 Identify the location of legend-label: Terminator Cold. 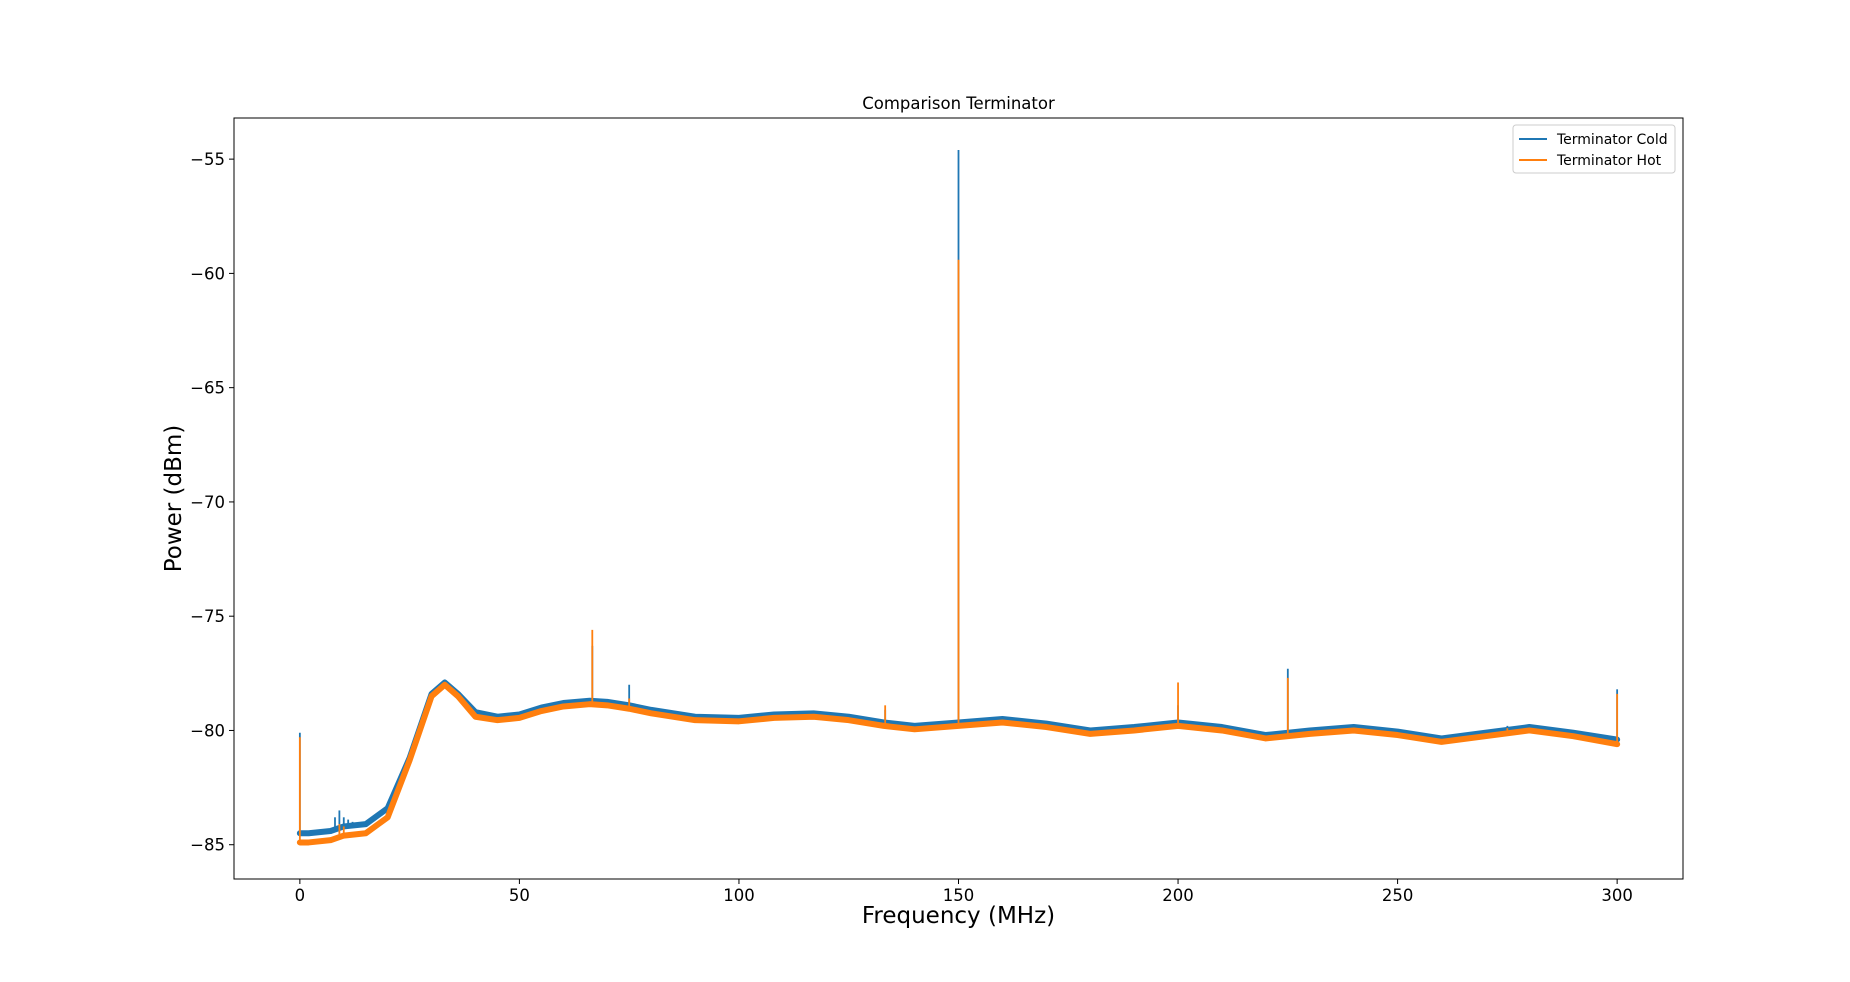
(1612, 140).